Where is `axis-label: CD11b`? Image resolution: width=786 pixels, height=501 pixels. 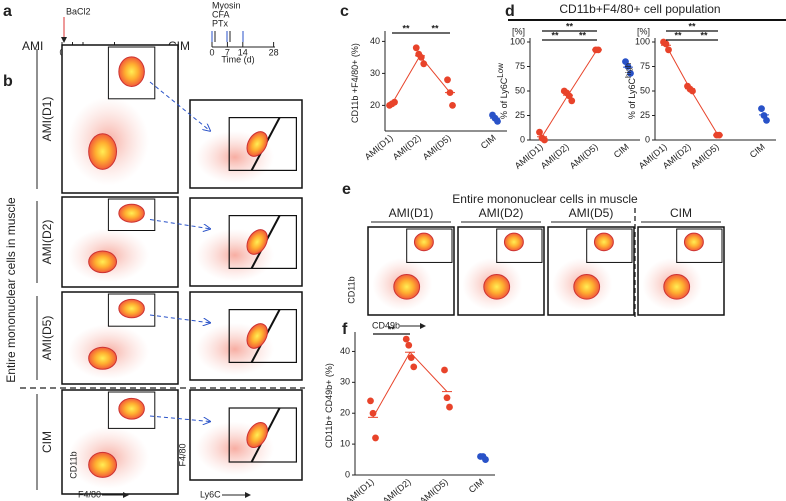 axis-label: CD11b is located at coordinates (73, 464).